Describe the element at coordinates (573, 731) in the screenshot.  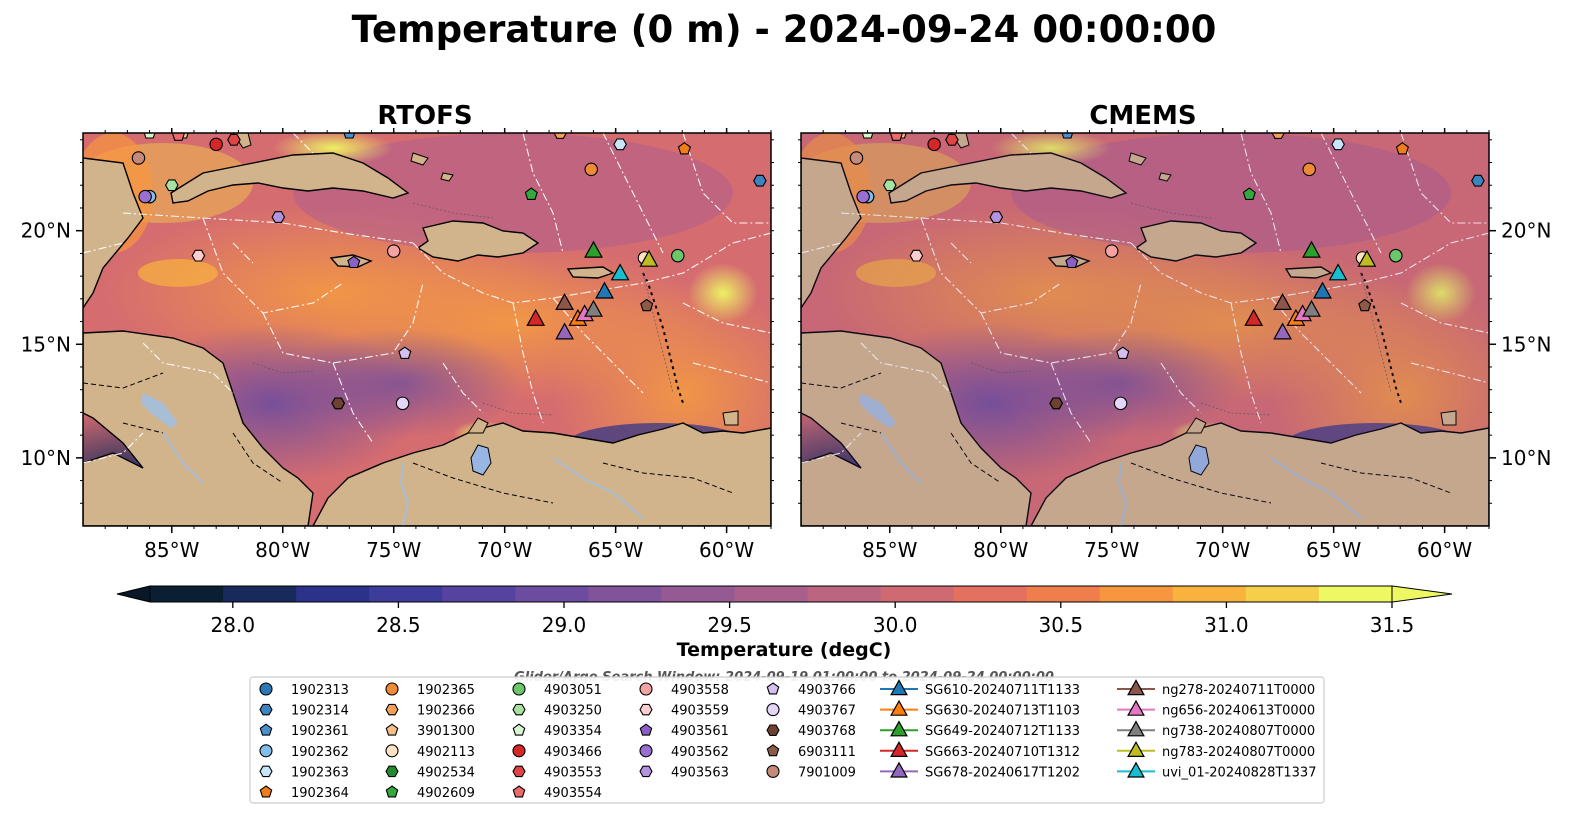
I see `legend-label: 4903354` at that location.